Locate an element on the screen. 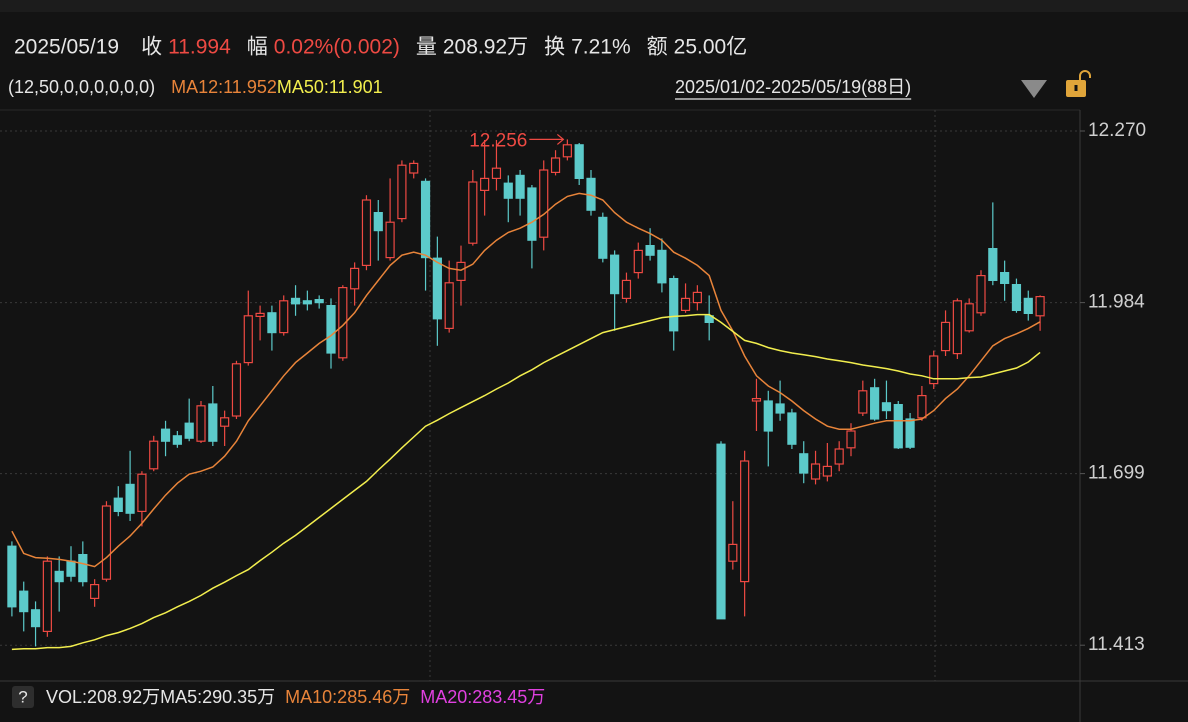 This screenshot has height=722, width=1188. annotation-arrowhead is located at coordinates (560, 139).